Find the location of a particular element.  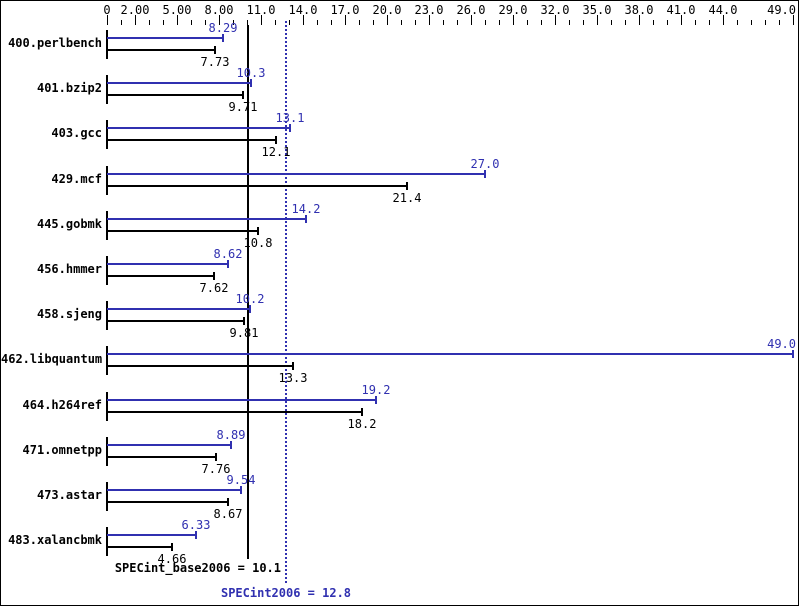

benchmark-name: 473.astar is located at coordinates (69, 495).